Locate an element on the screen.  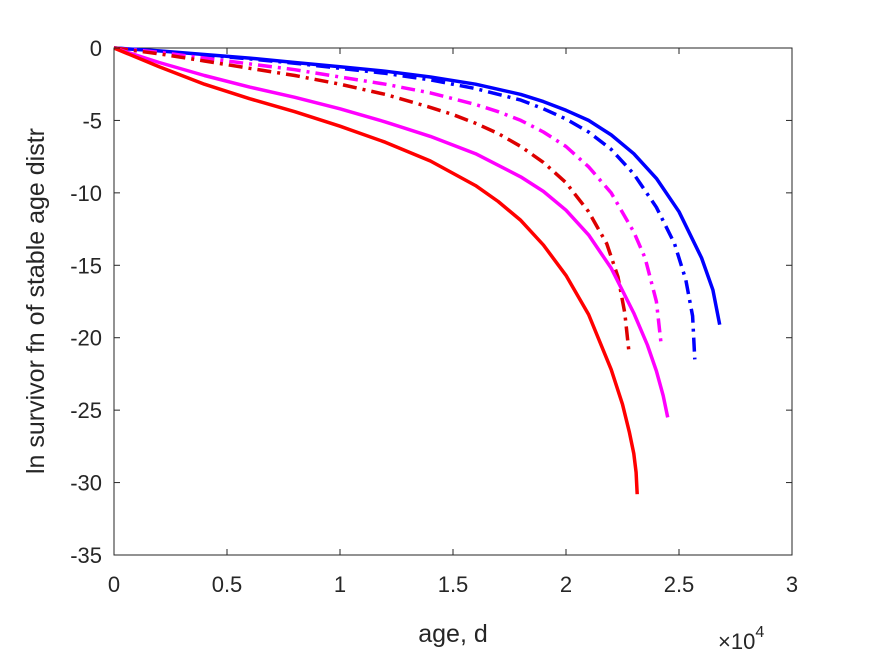
y-tick-label: -20 is located at coordinates (86, 338).